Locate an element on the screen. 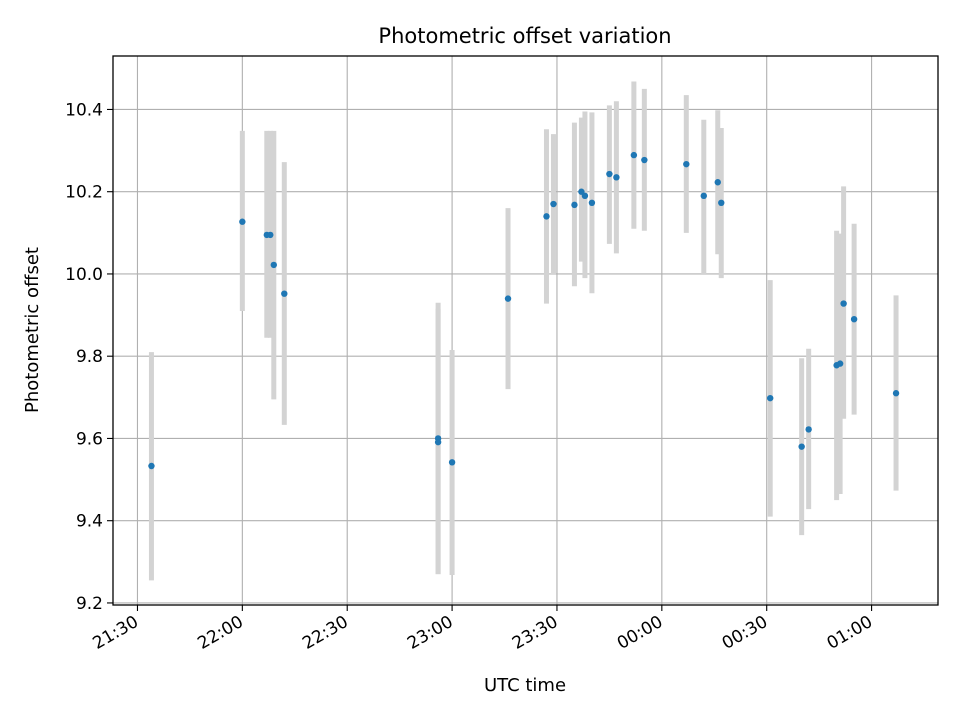 Image resolution: width=960 pixels, height=720 pixels. x-tick-label: 22:30 is located at coordinates (325, 633).